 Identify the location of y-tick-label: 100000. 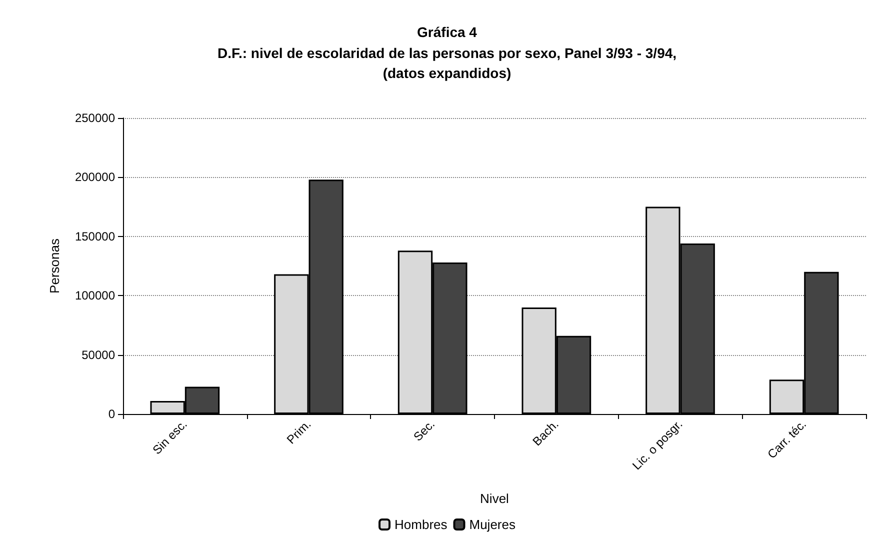
(95, 295).